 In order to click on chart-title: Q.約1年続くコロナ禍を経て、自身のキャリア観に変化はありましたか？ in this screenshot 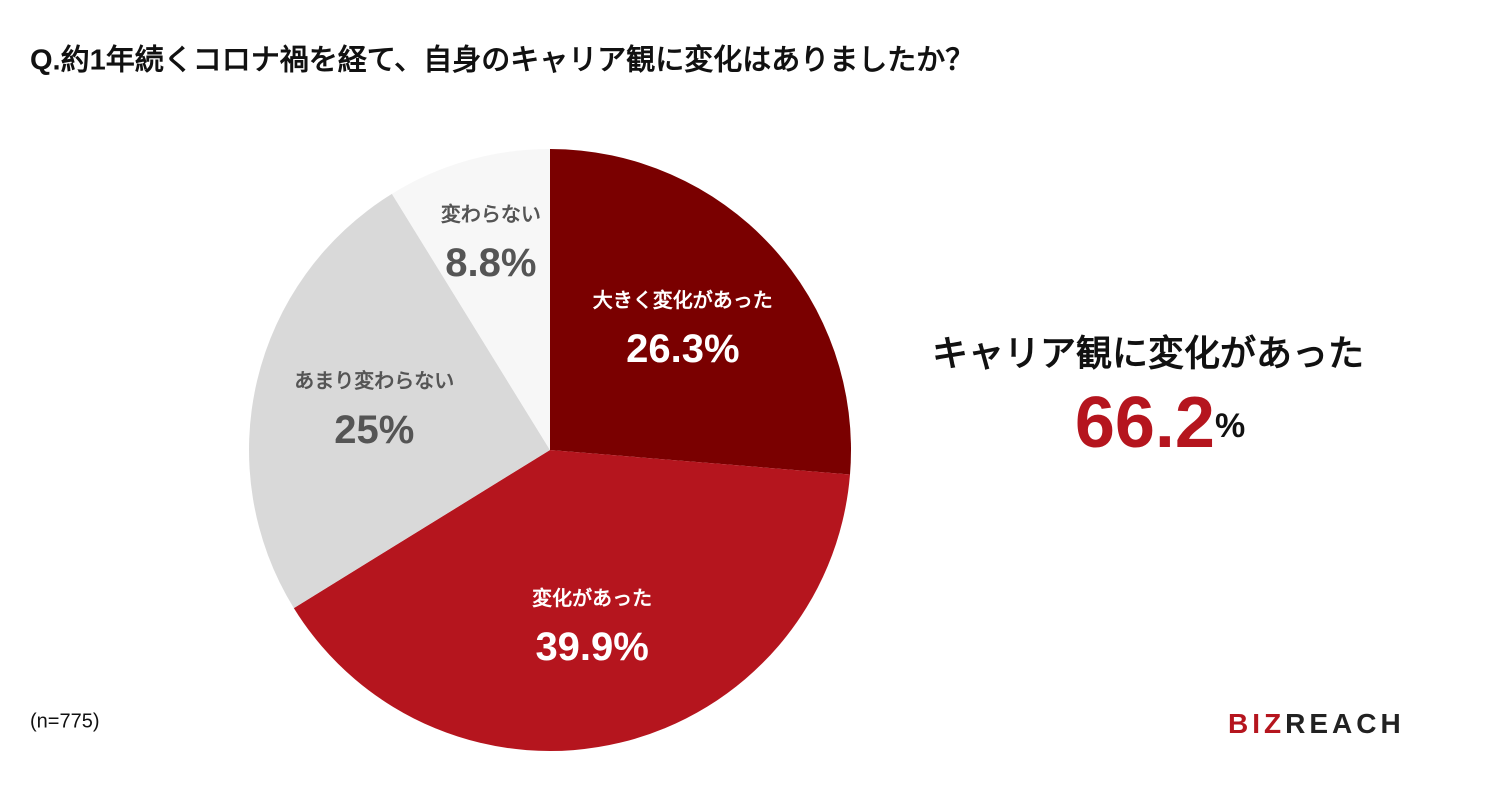, I will do `click(502, 60)`.